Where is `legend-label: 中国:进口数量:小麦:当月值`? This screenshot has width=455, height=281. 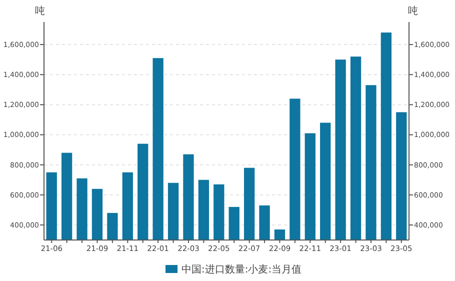
legend-label: 中国:进口数量:小麦:当月值 is located at coordinates (242, 270).